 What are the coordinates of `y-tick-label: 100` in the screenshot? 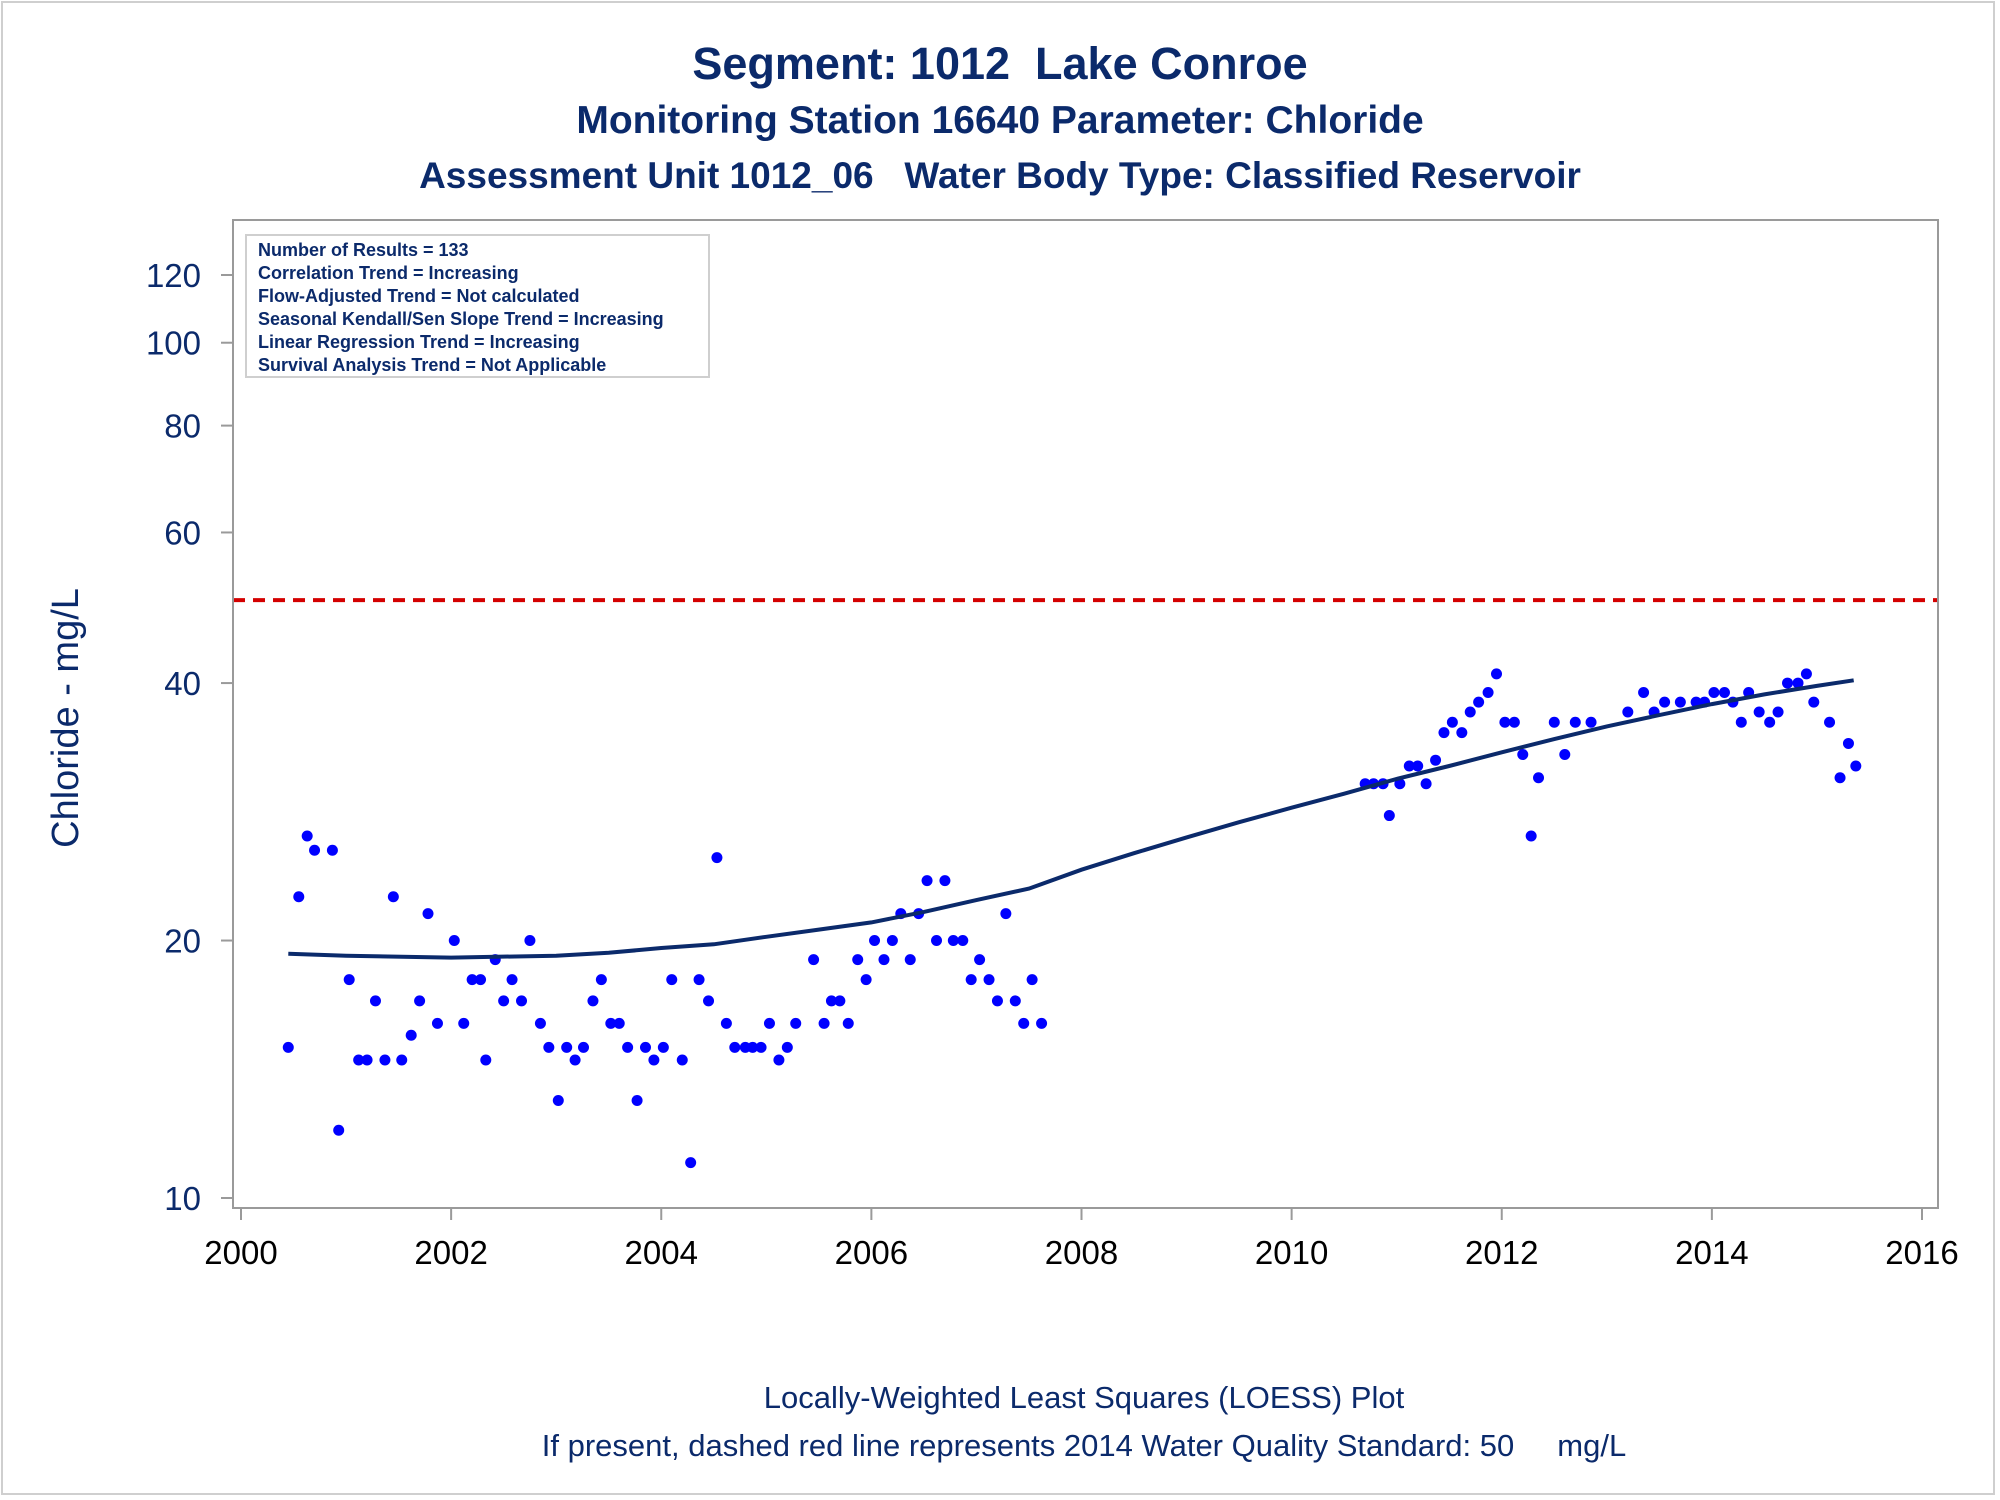 It's located at (173, 343).